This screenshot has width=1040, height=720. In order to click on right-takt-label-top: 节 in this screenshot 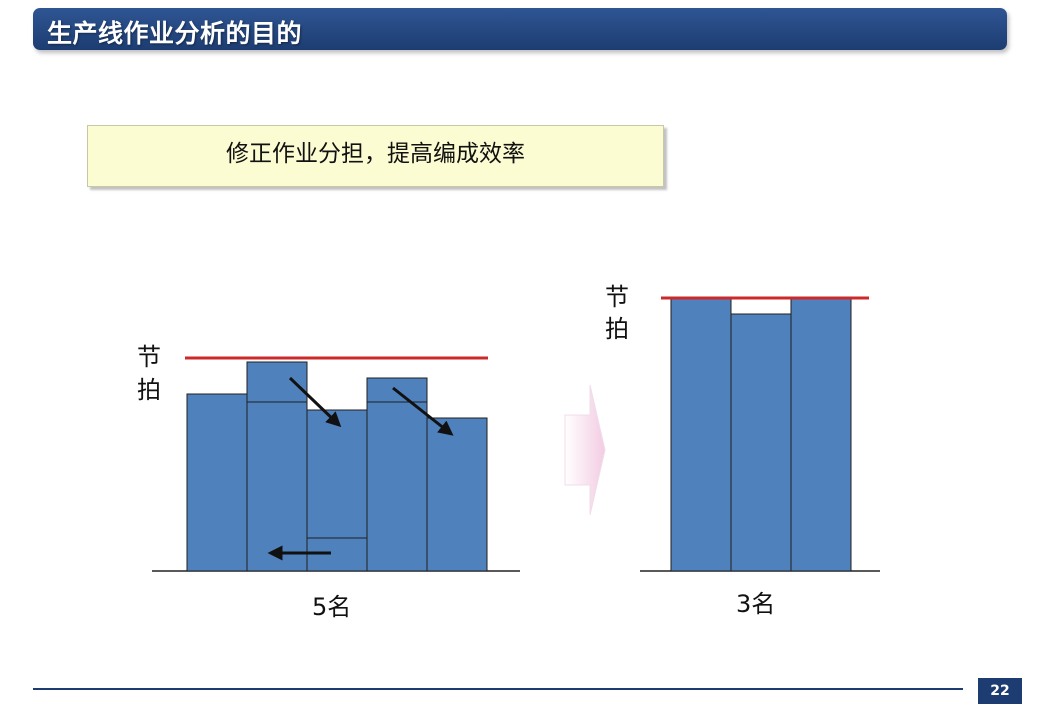, I will do `click(617, 297)`.